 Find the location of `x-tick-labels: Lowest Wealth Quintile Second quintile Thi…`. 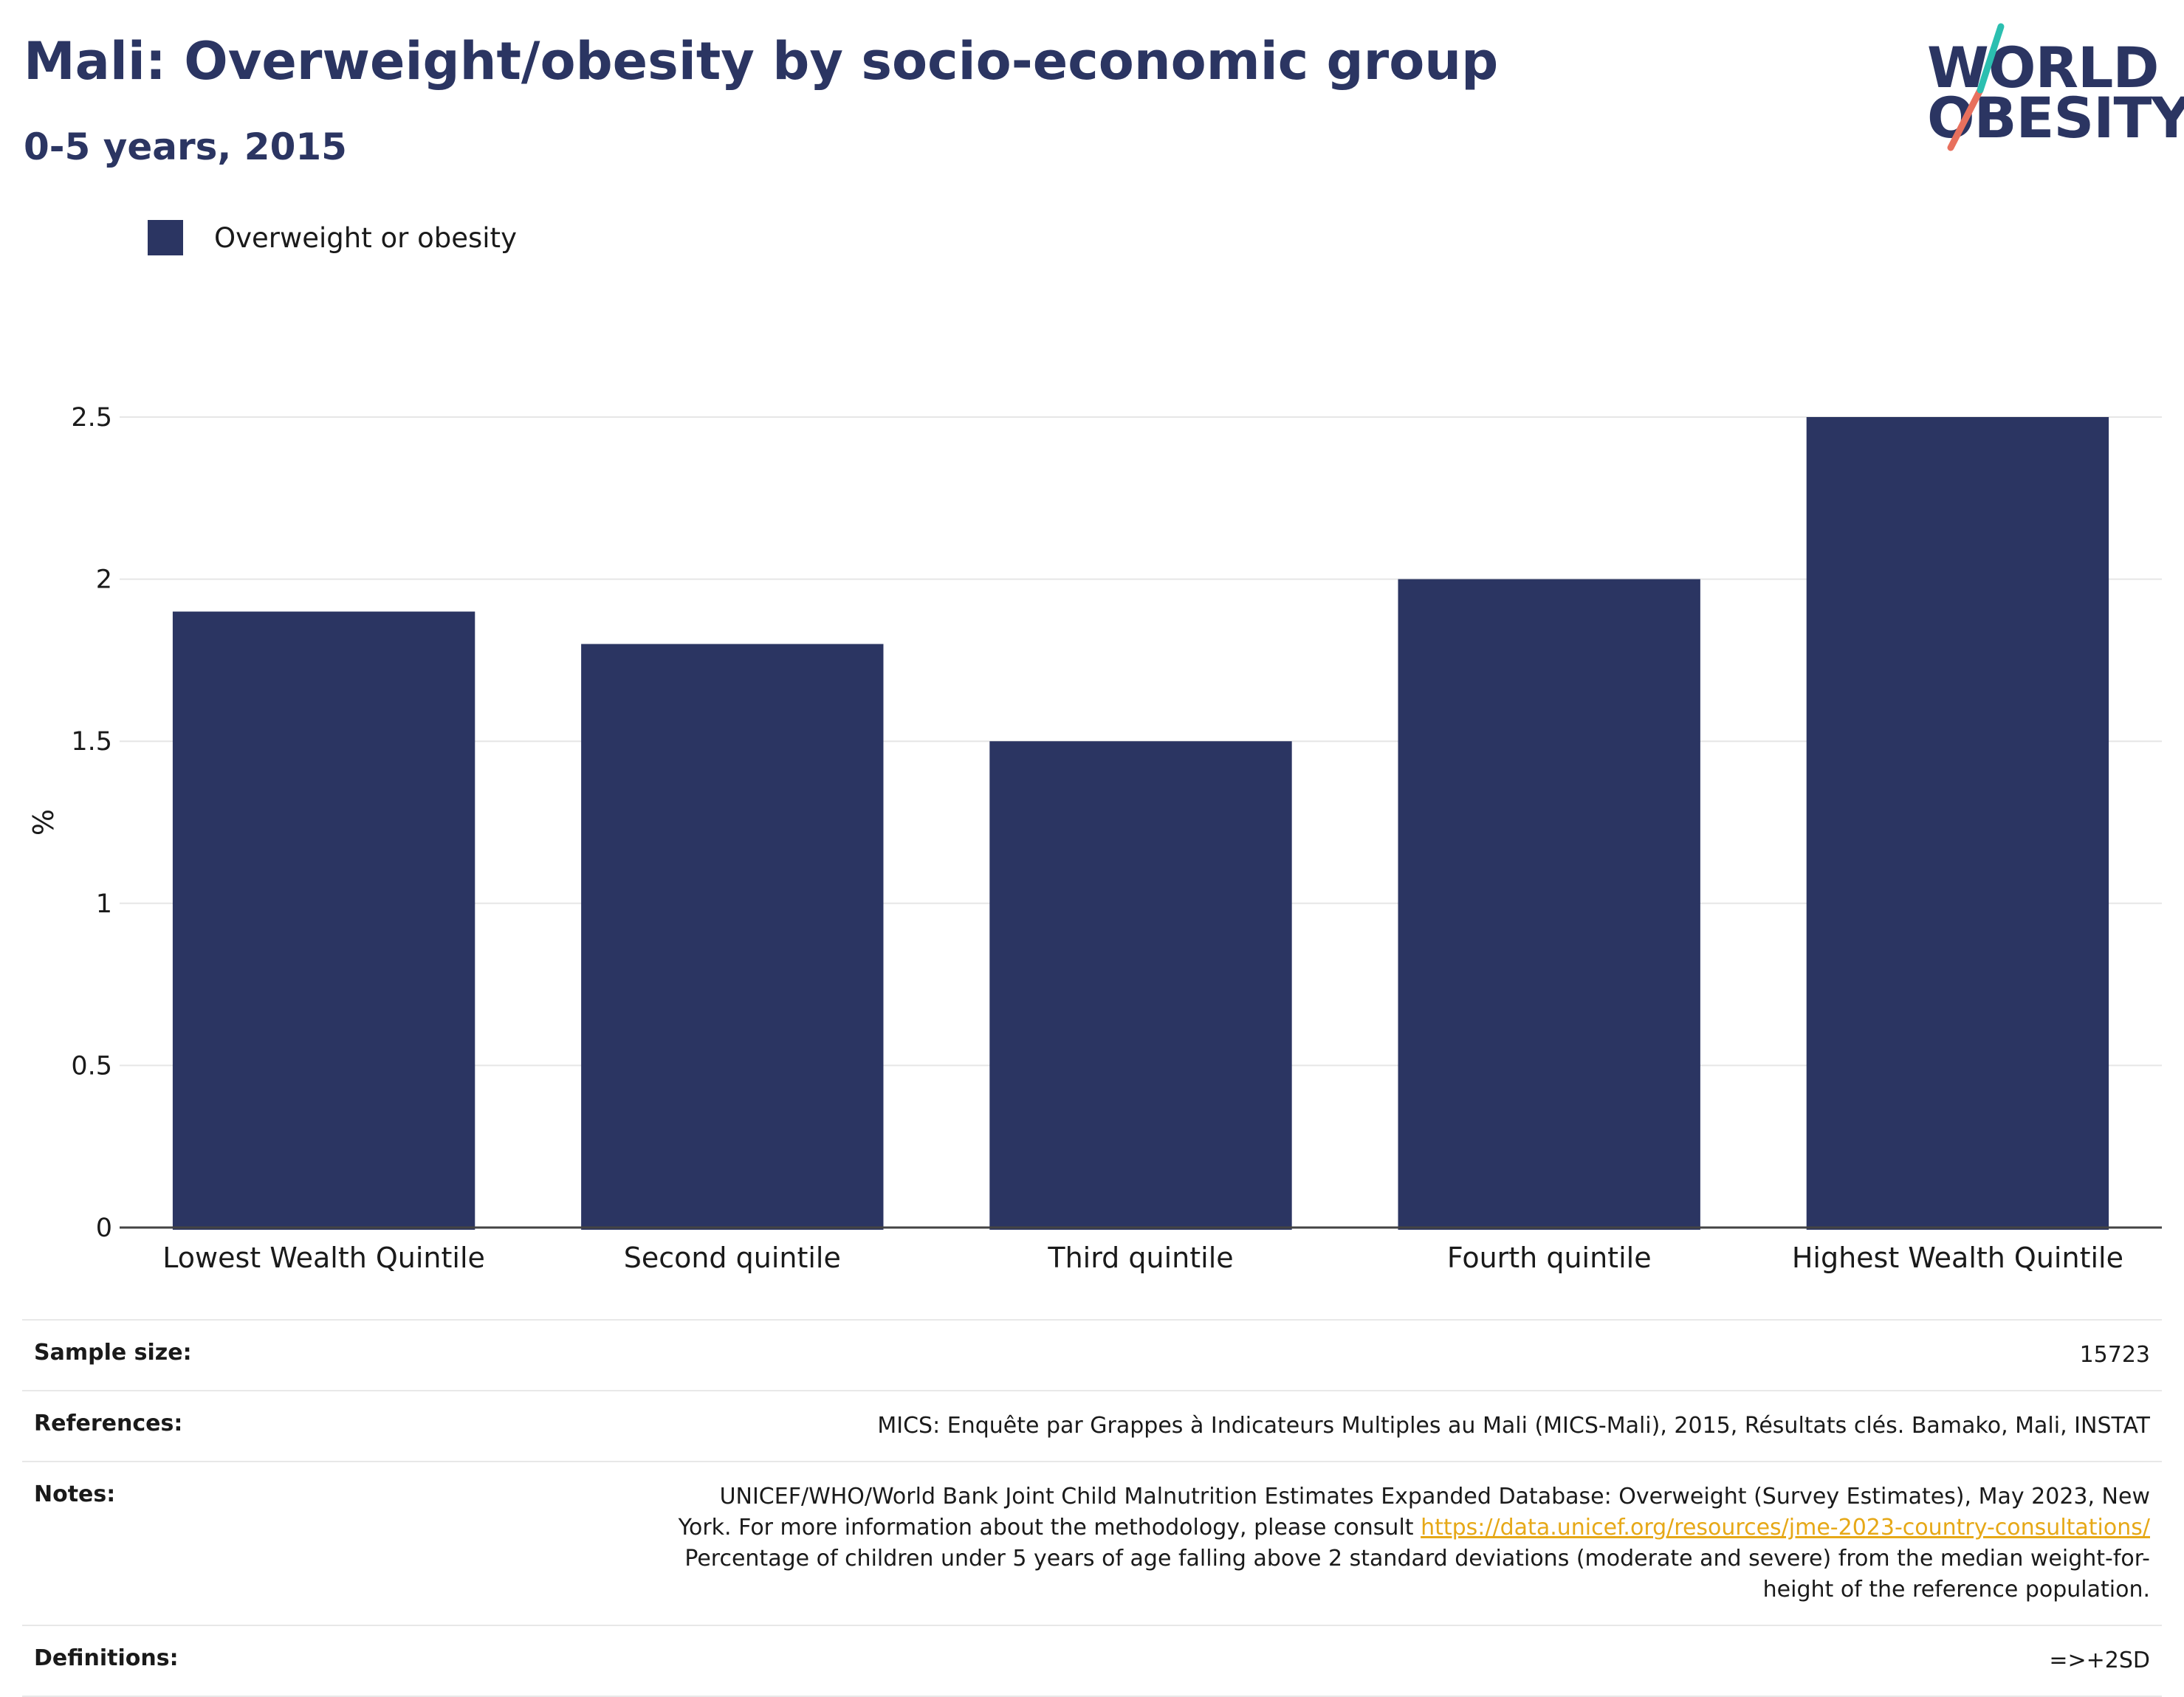

x-tick-labels: Lowest Wealth Quintile Second quintile Thi… is located at coordinates (1143, 1258).